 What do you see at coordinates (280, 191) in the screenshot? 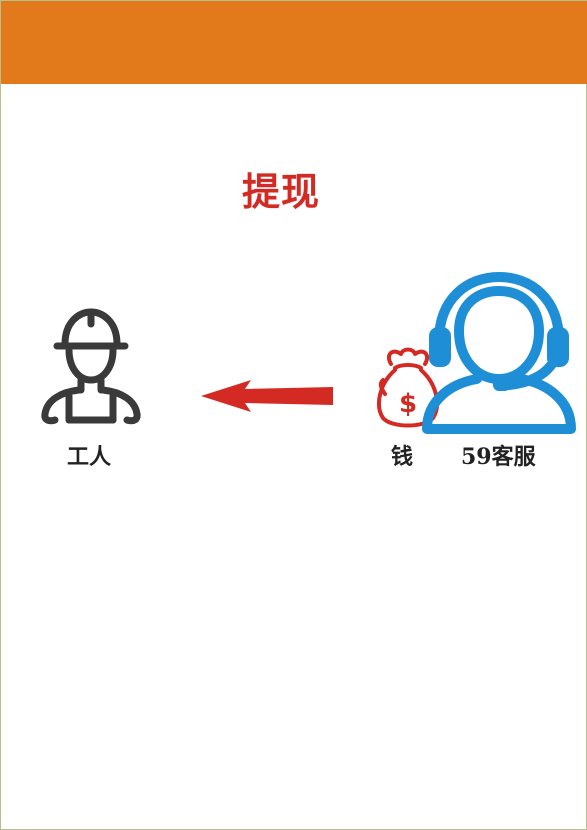
I see `page-title: 提现` at bounding box center [280, 191].